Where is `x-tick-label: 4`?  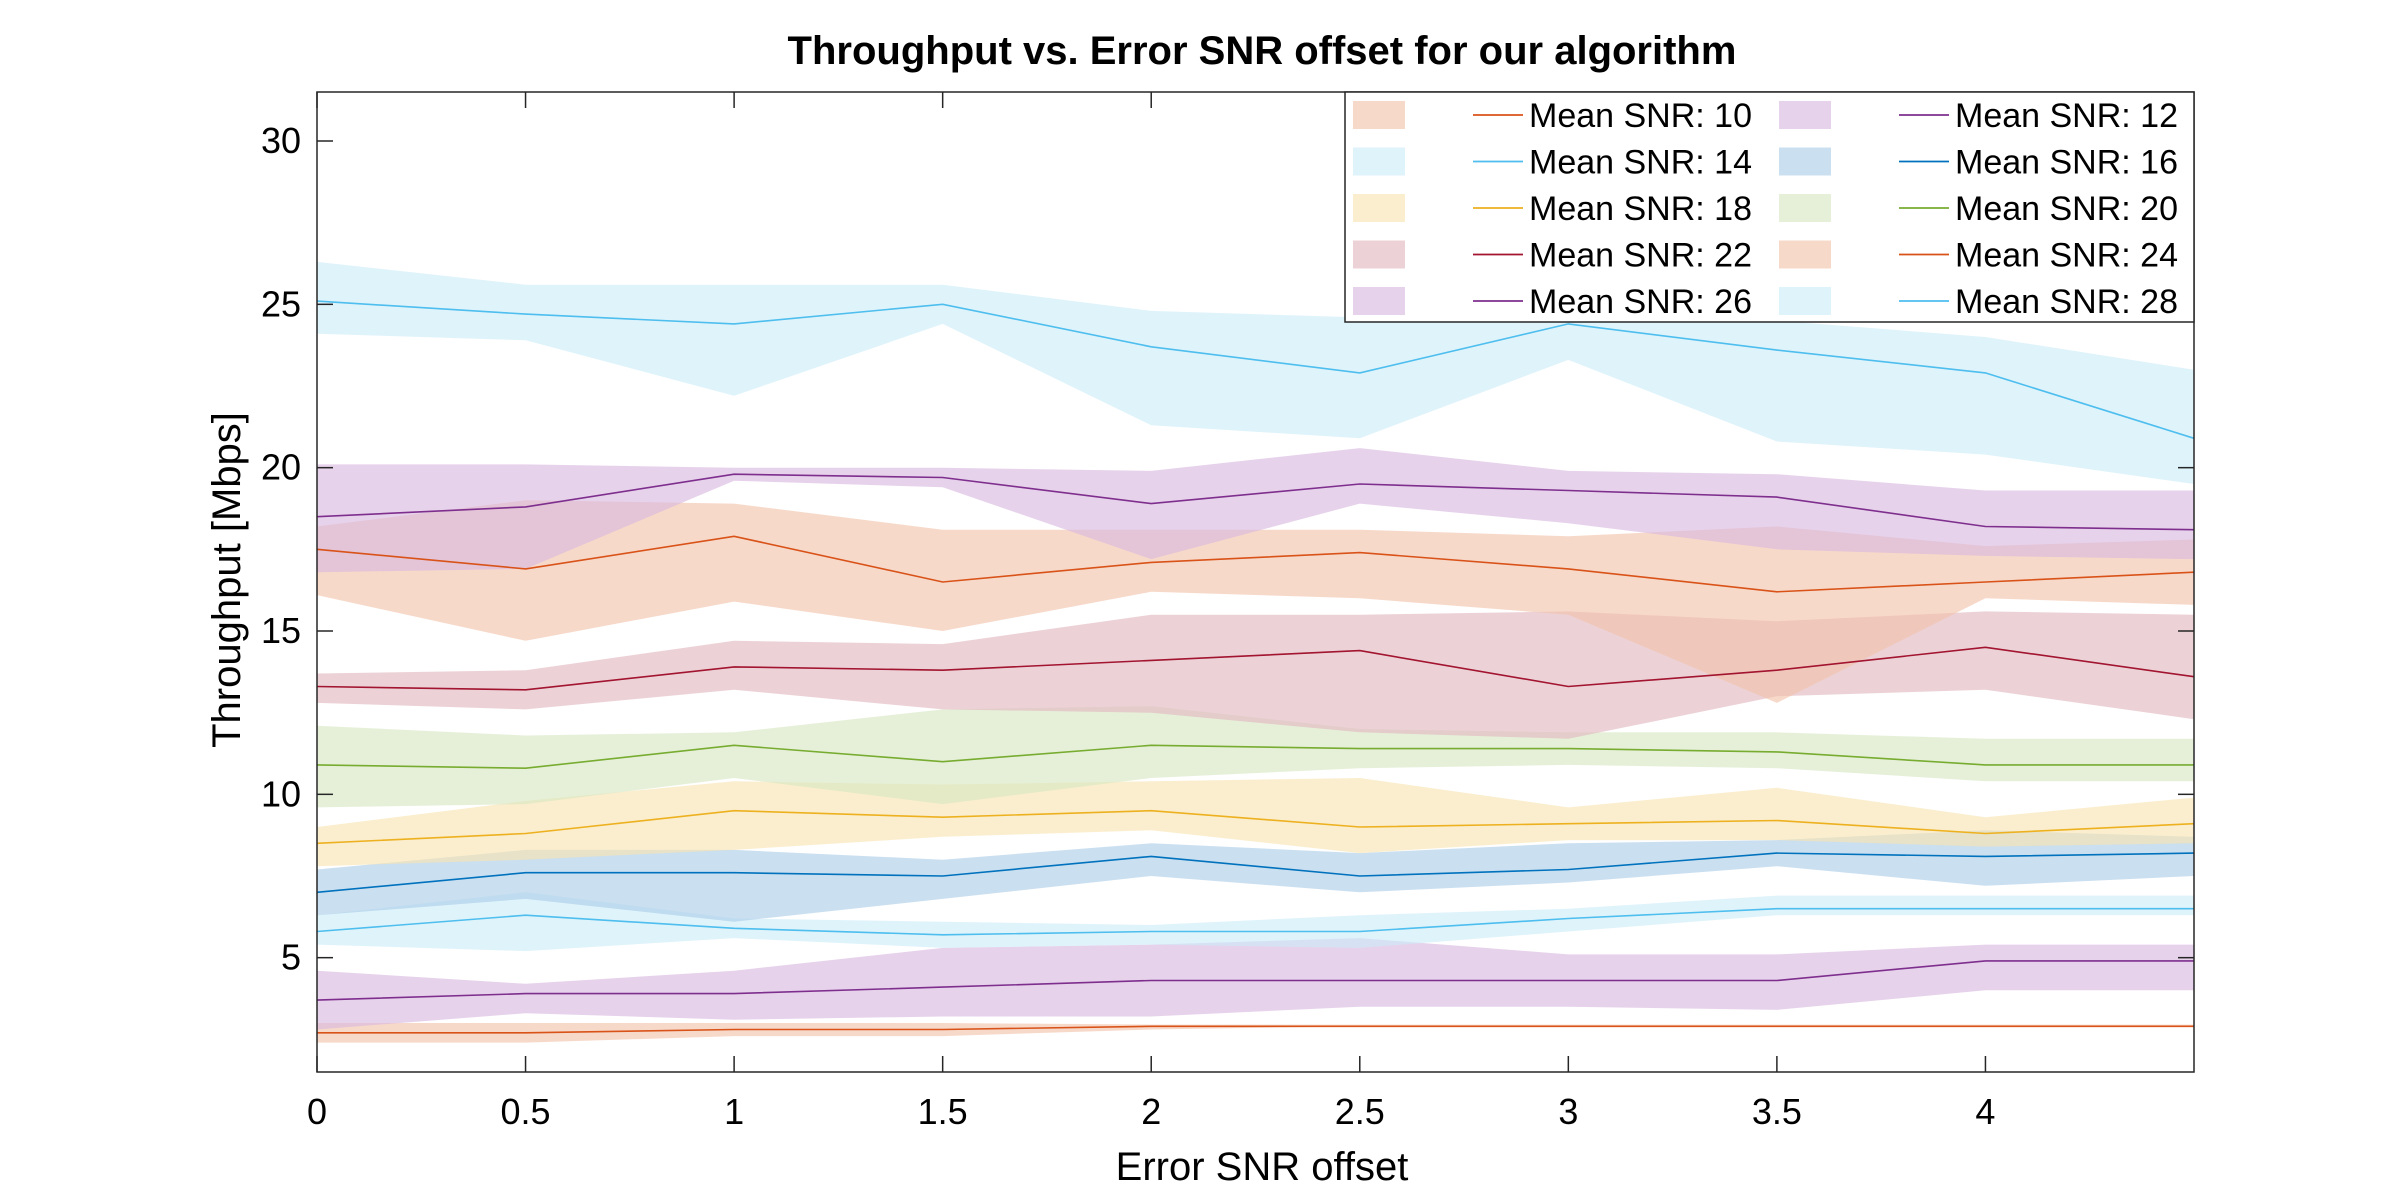 x-tick-label: 4 is located at coordinates (1985, 1111).